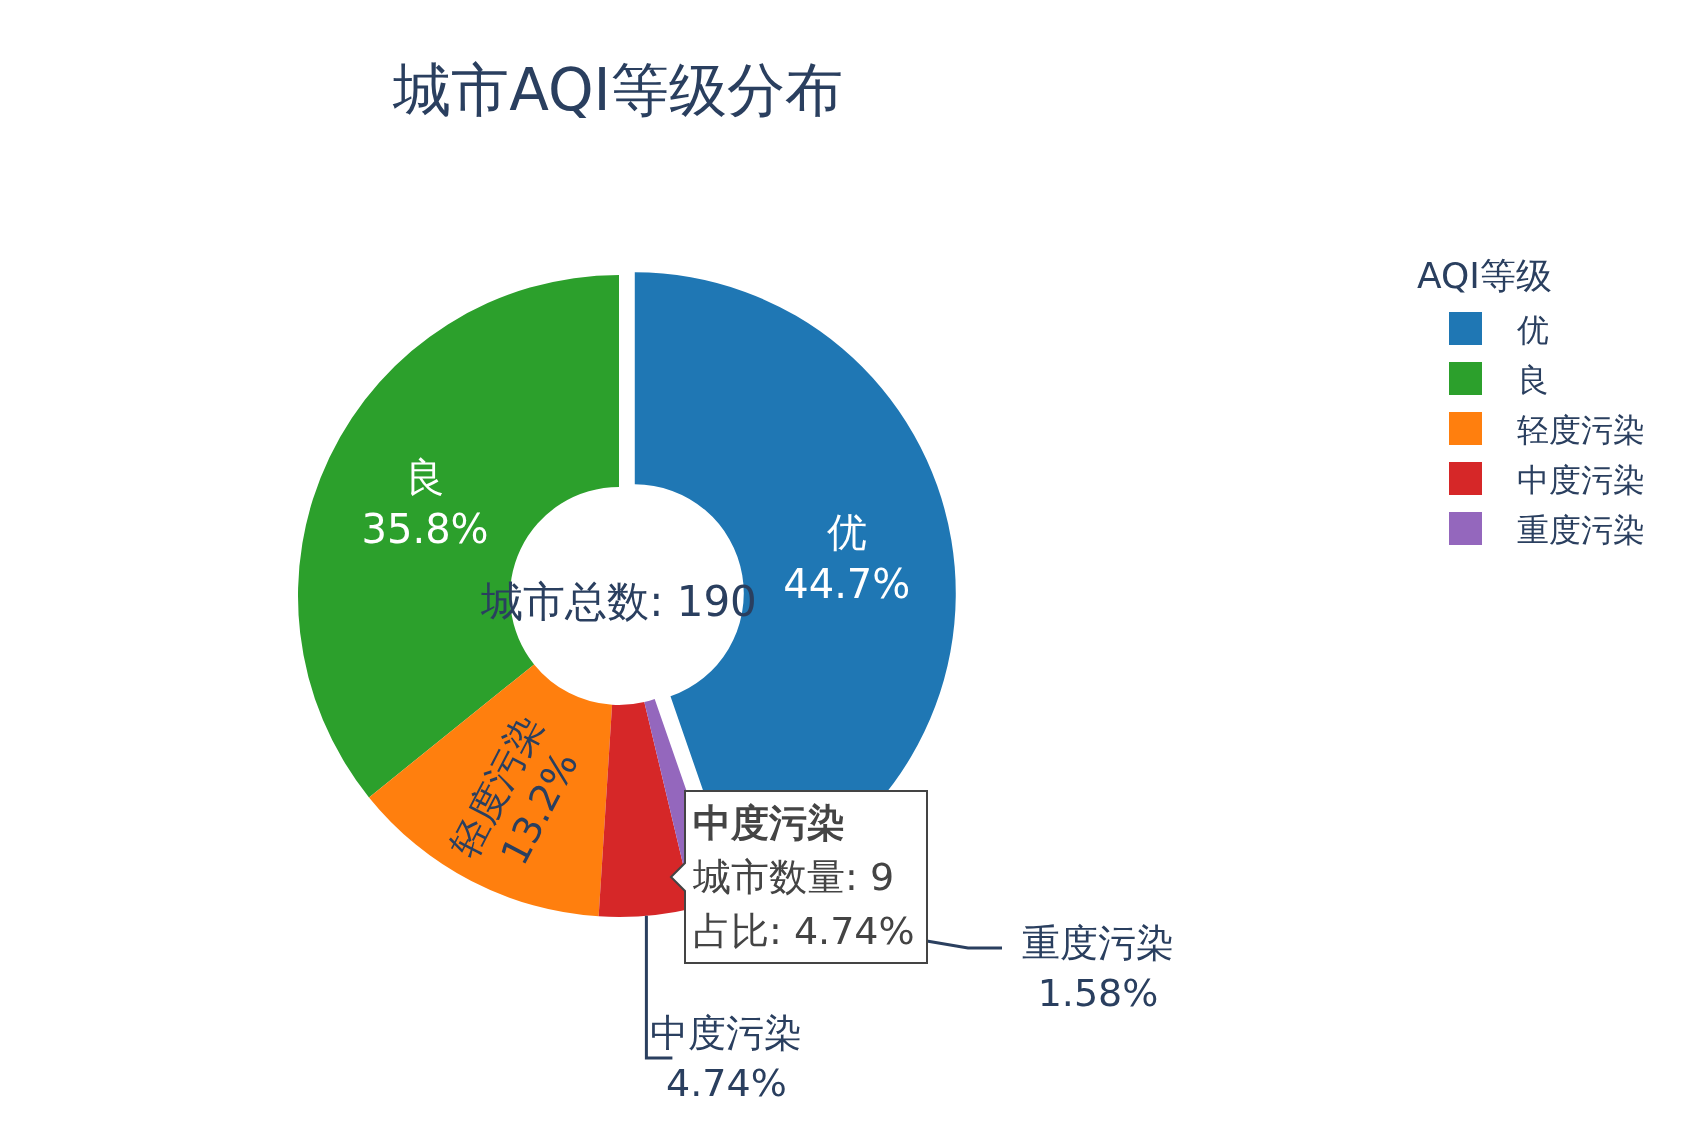 This screenshot has height=1121, width=1706. Describe the element at coordinates (1581, 480) in the screenshot. I see `legend-label: 中度污染` at that location.